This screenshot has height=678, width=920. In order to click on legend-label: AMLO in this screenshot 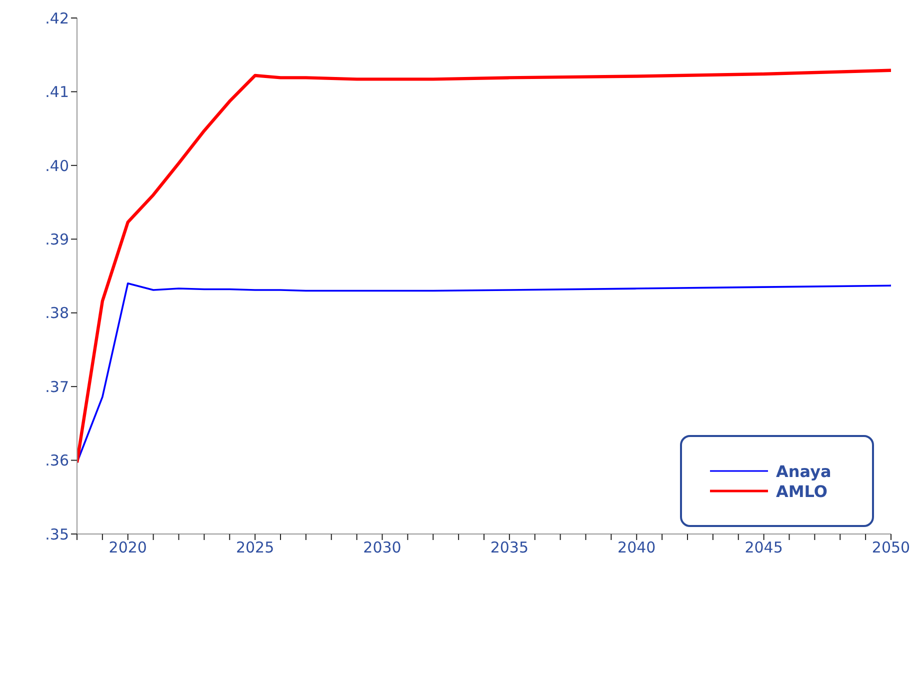, I will do `click(802, 491)`.